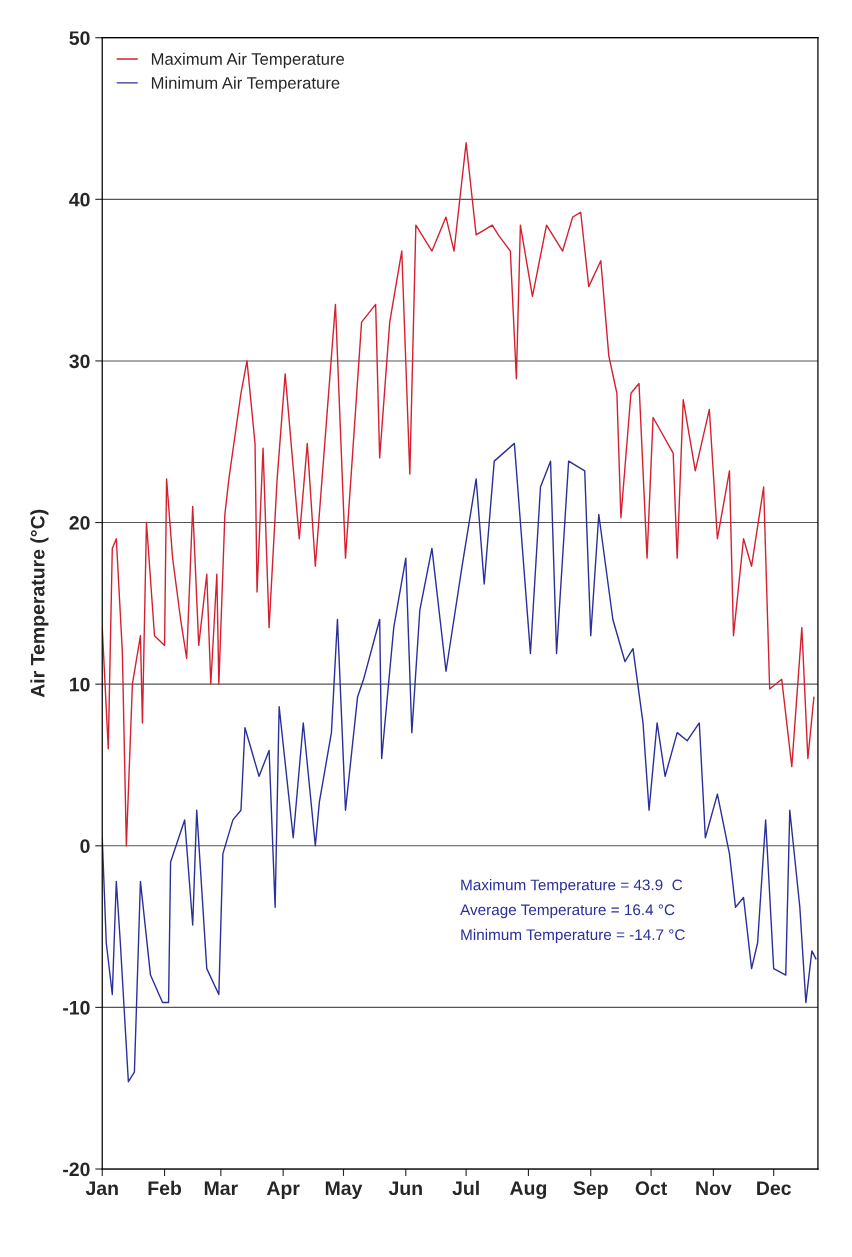 The image size is (852, 1257). What do you see at coordinates (774, 1188) in the screenshot?
I see `x-tick-label: Dec` at bounding box center [774, 1188].